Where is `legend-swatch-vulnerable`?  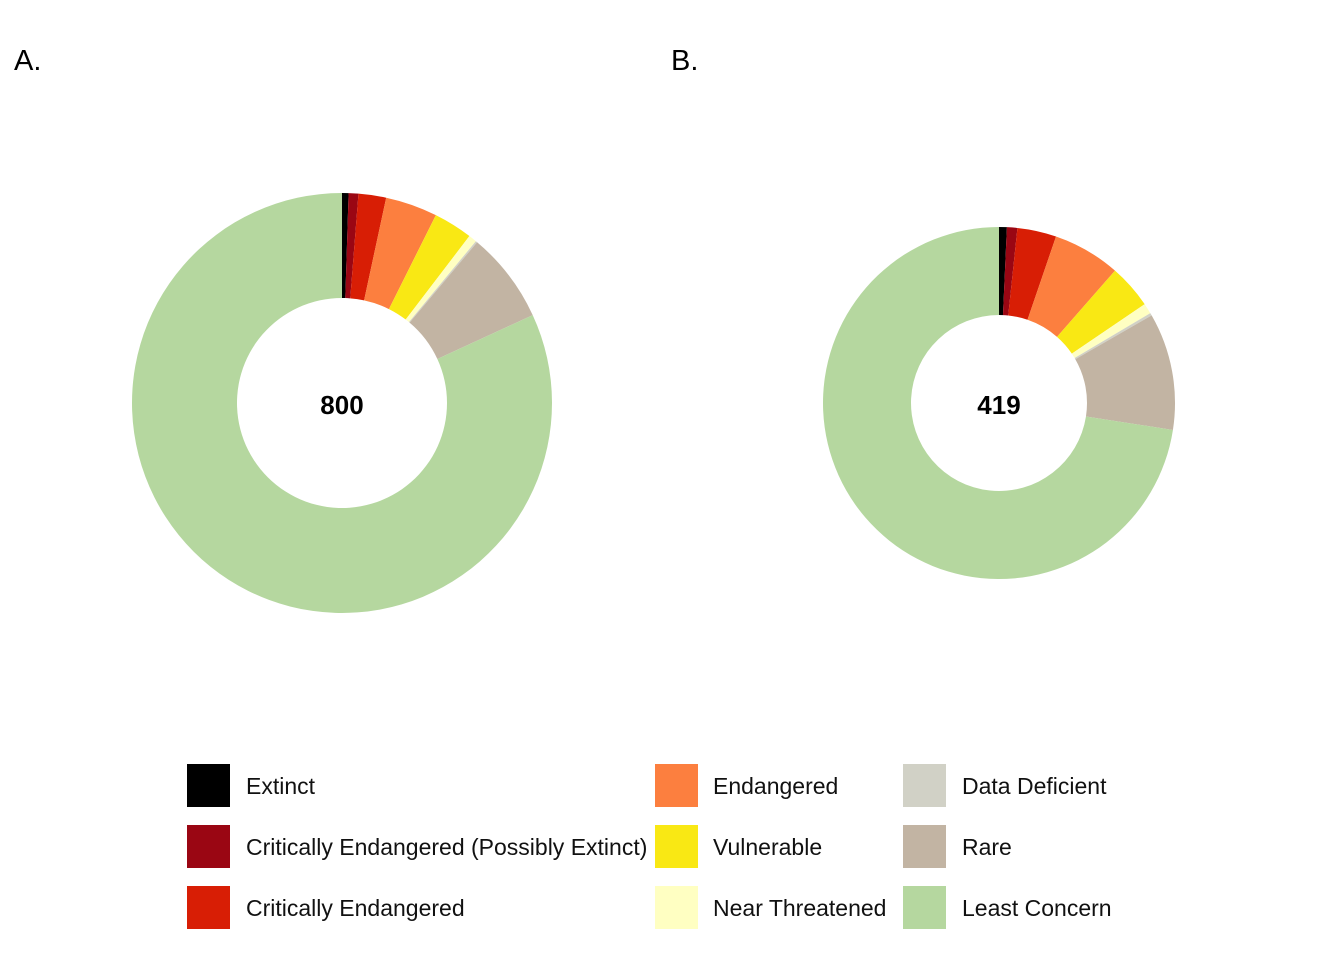 legend-swatch-vulnerable is located at coordinates (676, 846).